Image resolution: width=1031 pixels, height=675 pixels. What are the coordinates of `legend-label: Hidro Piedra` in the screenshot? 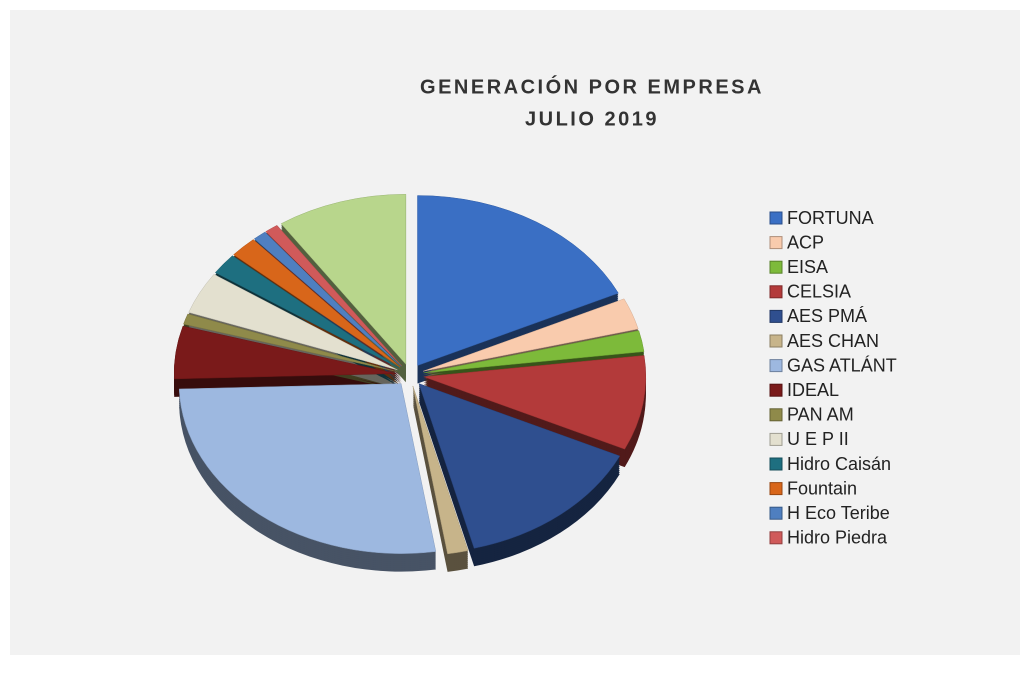 It's located at (837, 538).